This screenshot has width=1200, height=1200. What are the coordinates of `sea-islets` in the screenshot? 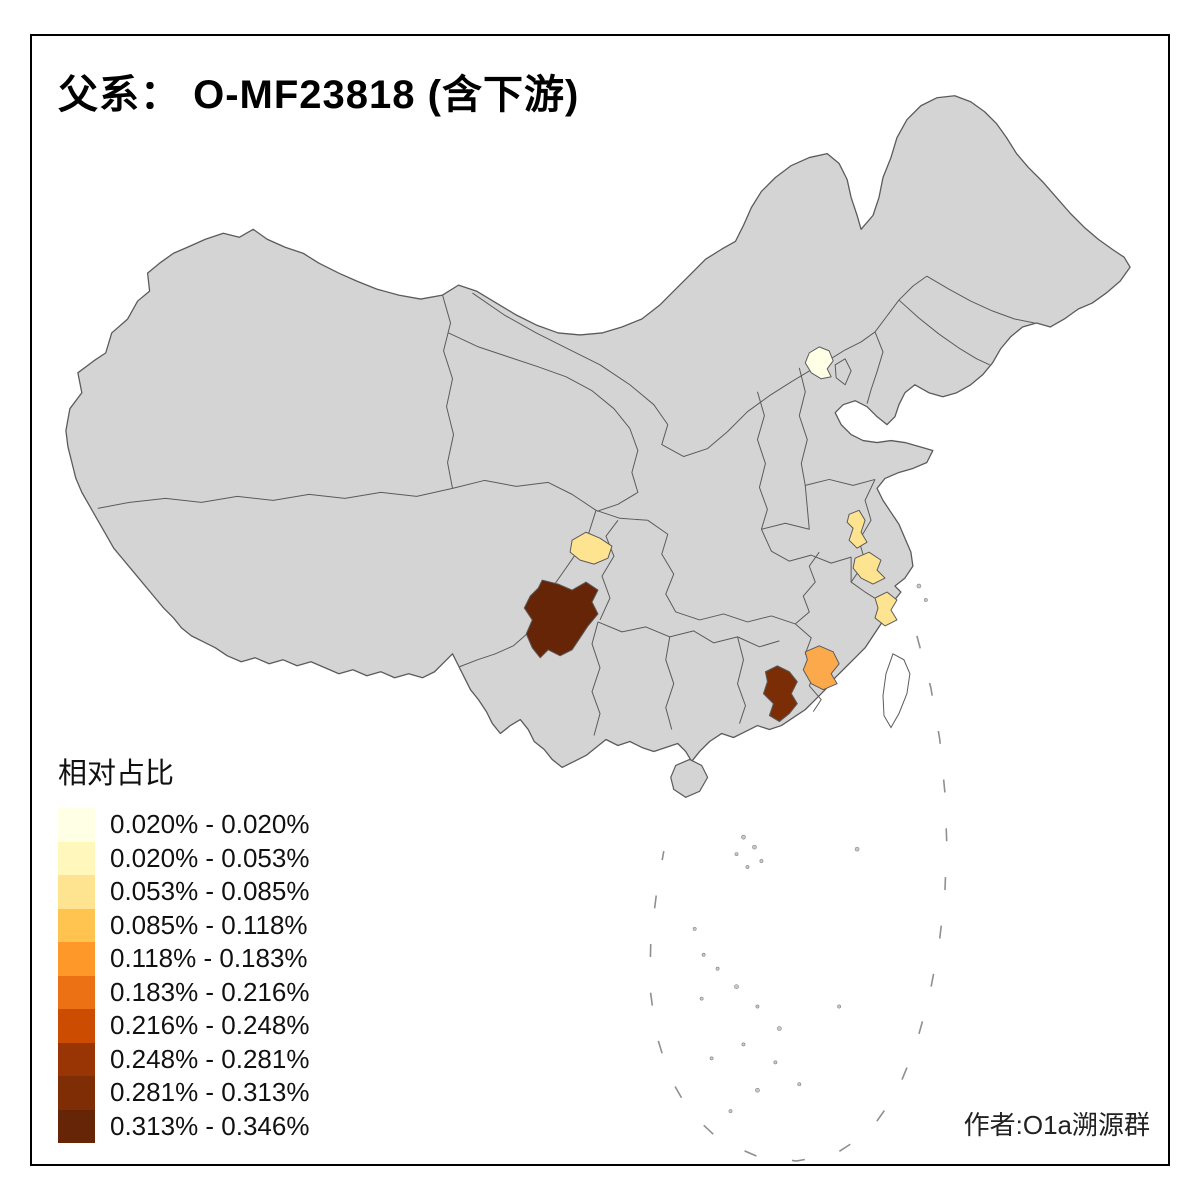 It's located at (810, 848).